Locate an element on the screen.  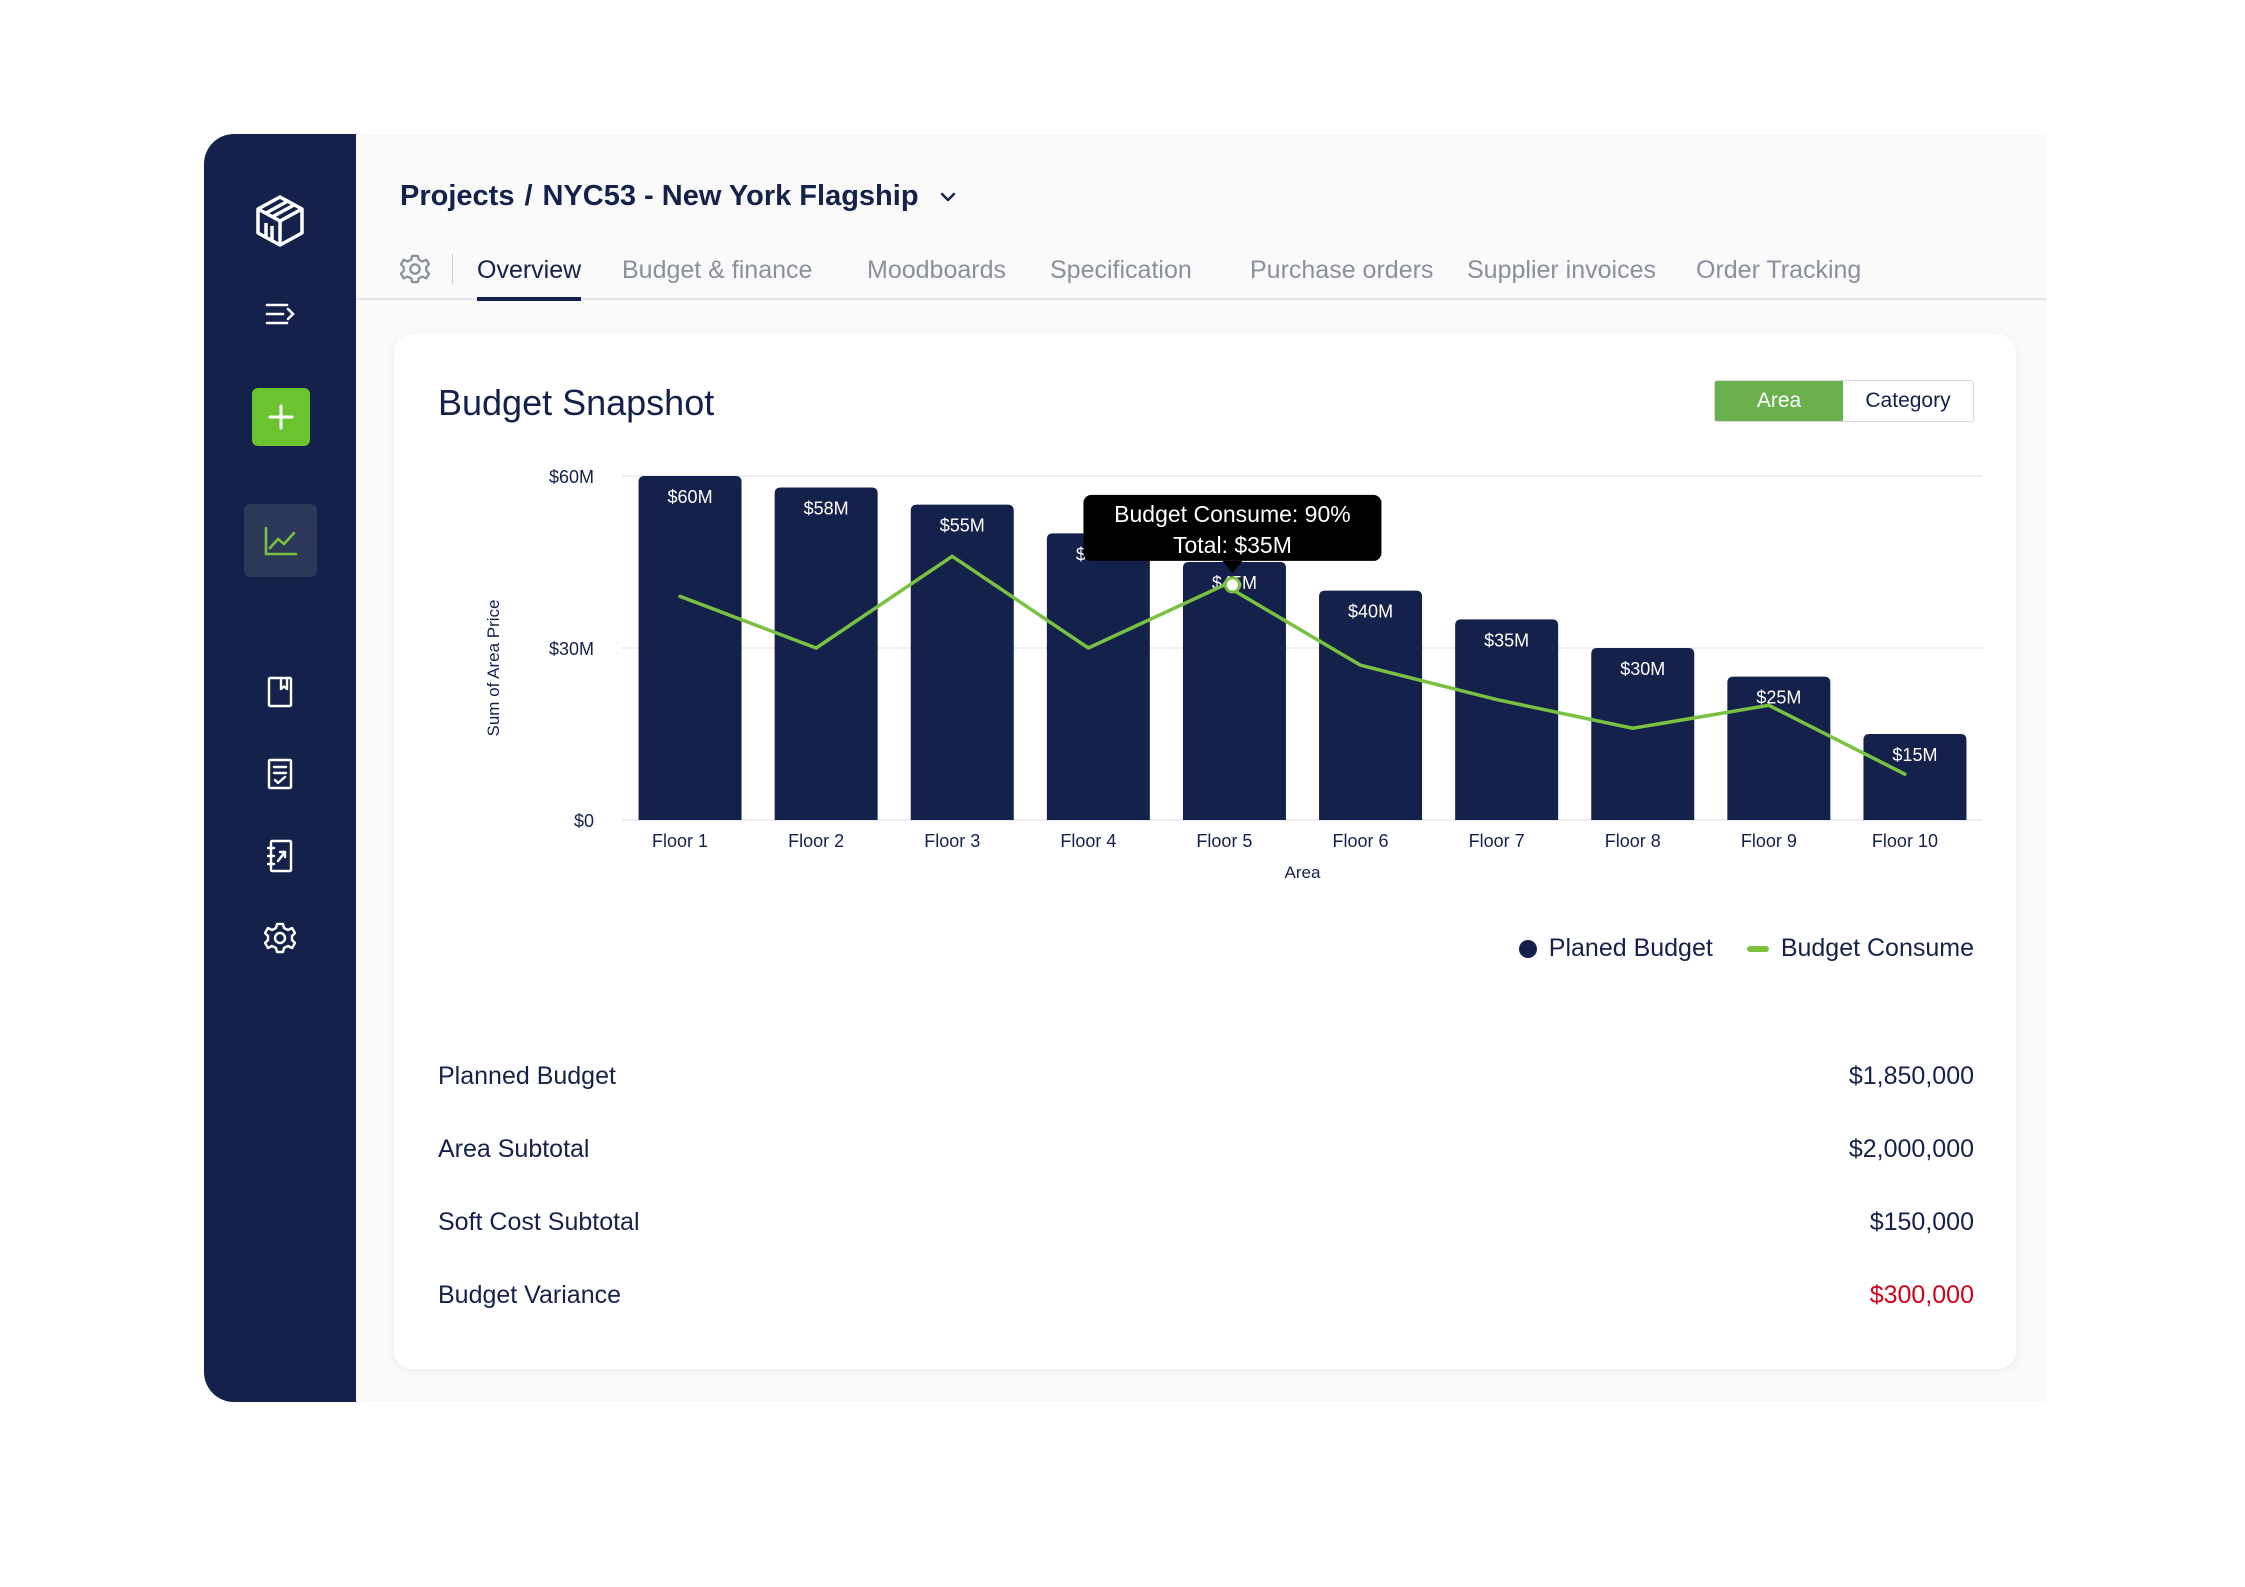
sidebar-item-settings is located at coordinates (280, 938).